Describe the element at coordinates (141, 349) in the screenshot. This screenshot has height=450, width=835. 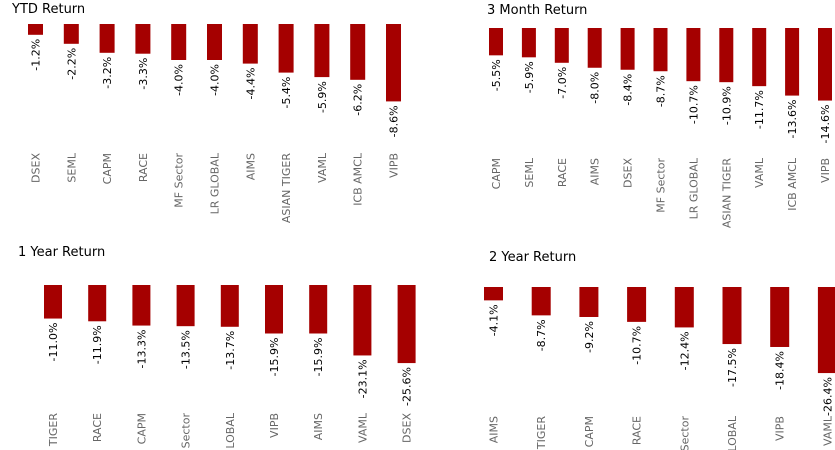
I see `data-label: -13.3%` at that location.